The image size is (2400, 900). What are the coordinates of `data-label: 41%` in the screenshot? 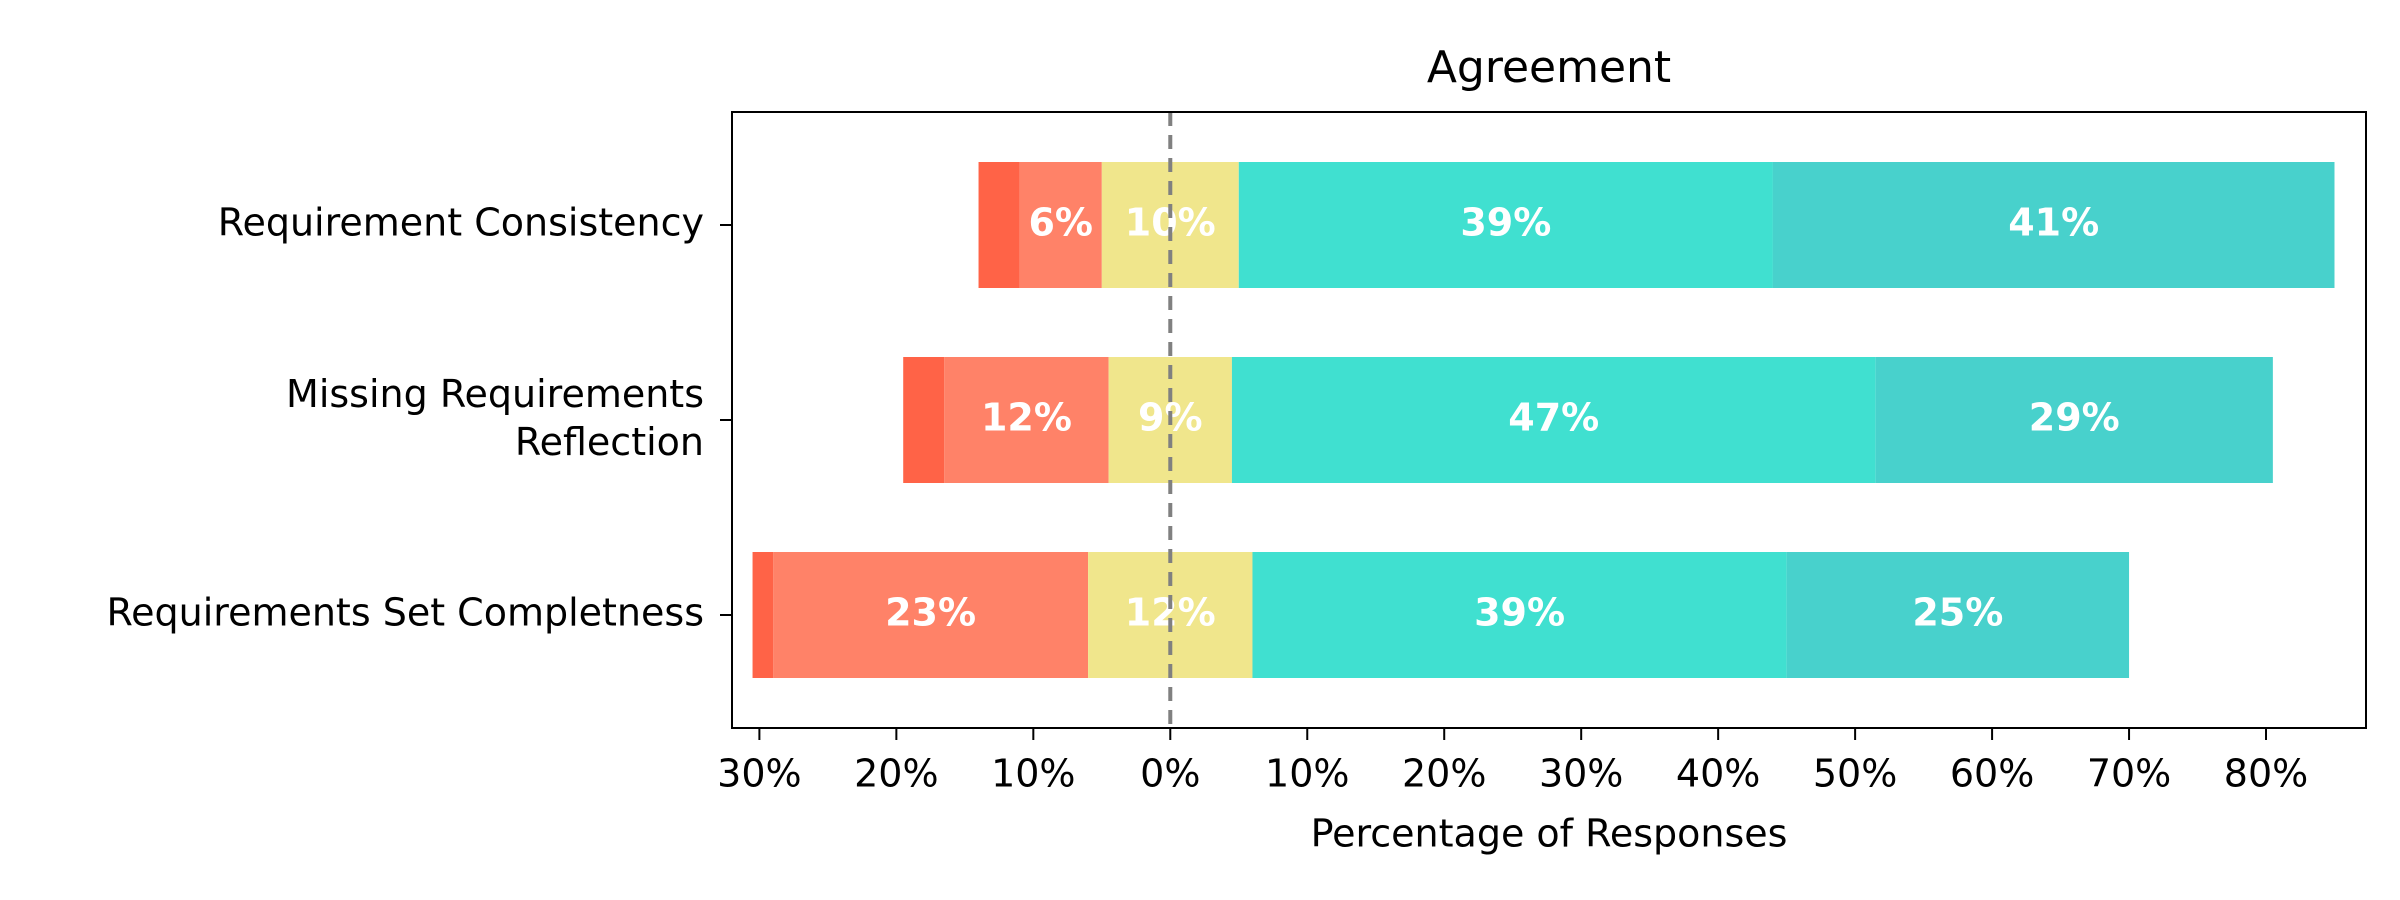 It's located at (2053, 223).